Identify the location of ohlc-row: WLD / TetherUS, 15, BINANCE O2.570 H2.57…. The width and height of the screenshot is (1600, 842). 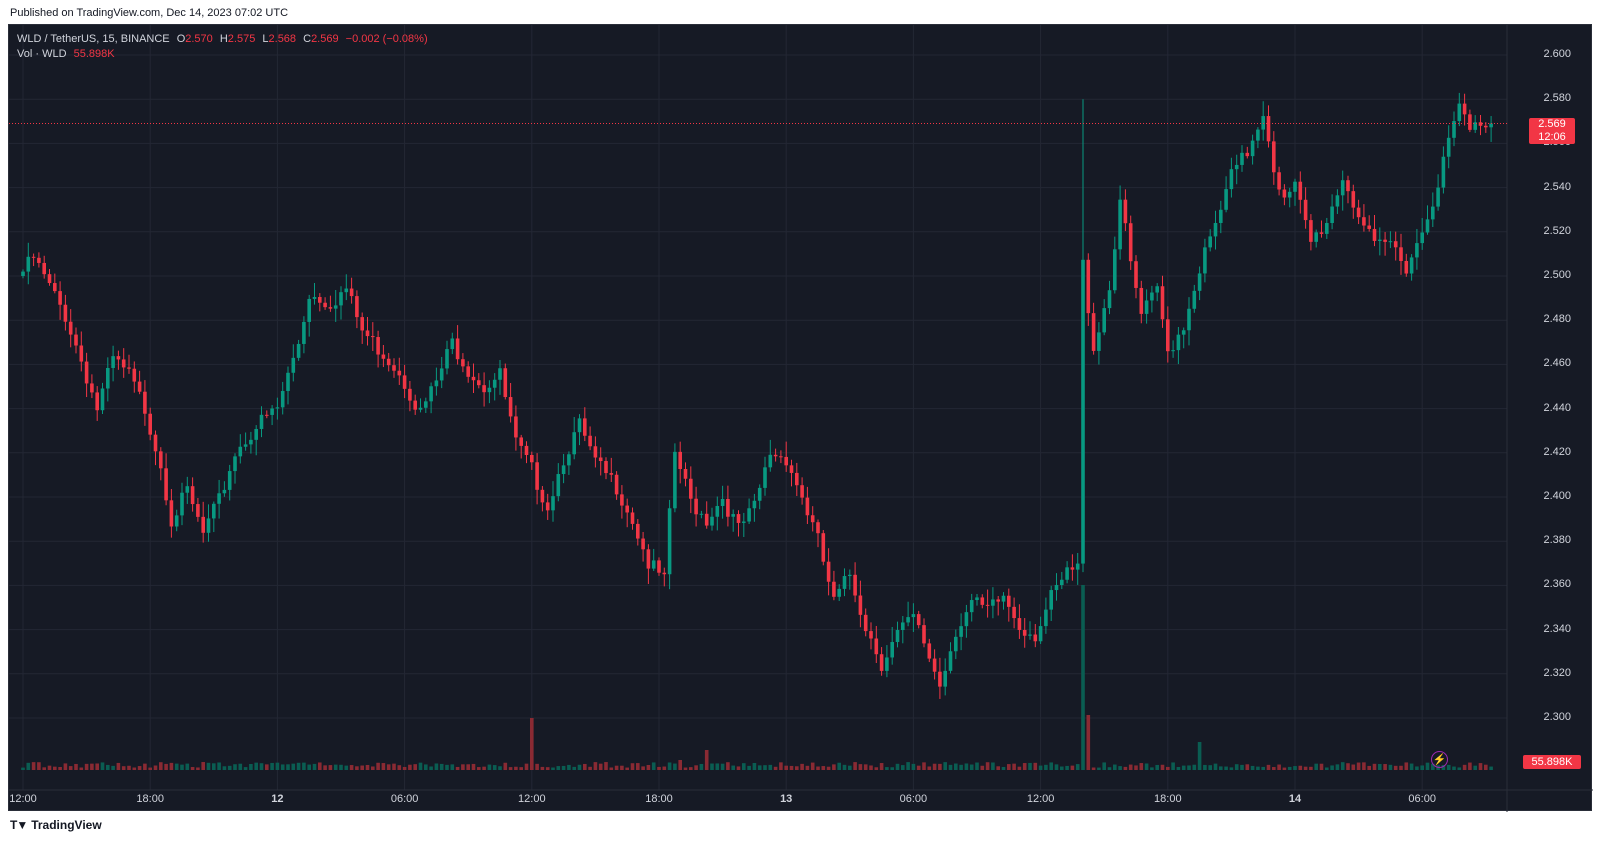
(222, 39).